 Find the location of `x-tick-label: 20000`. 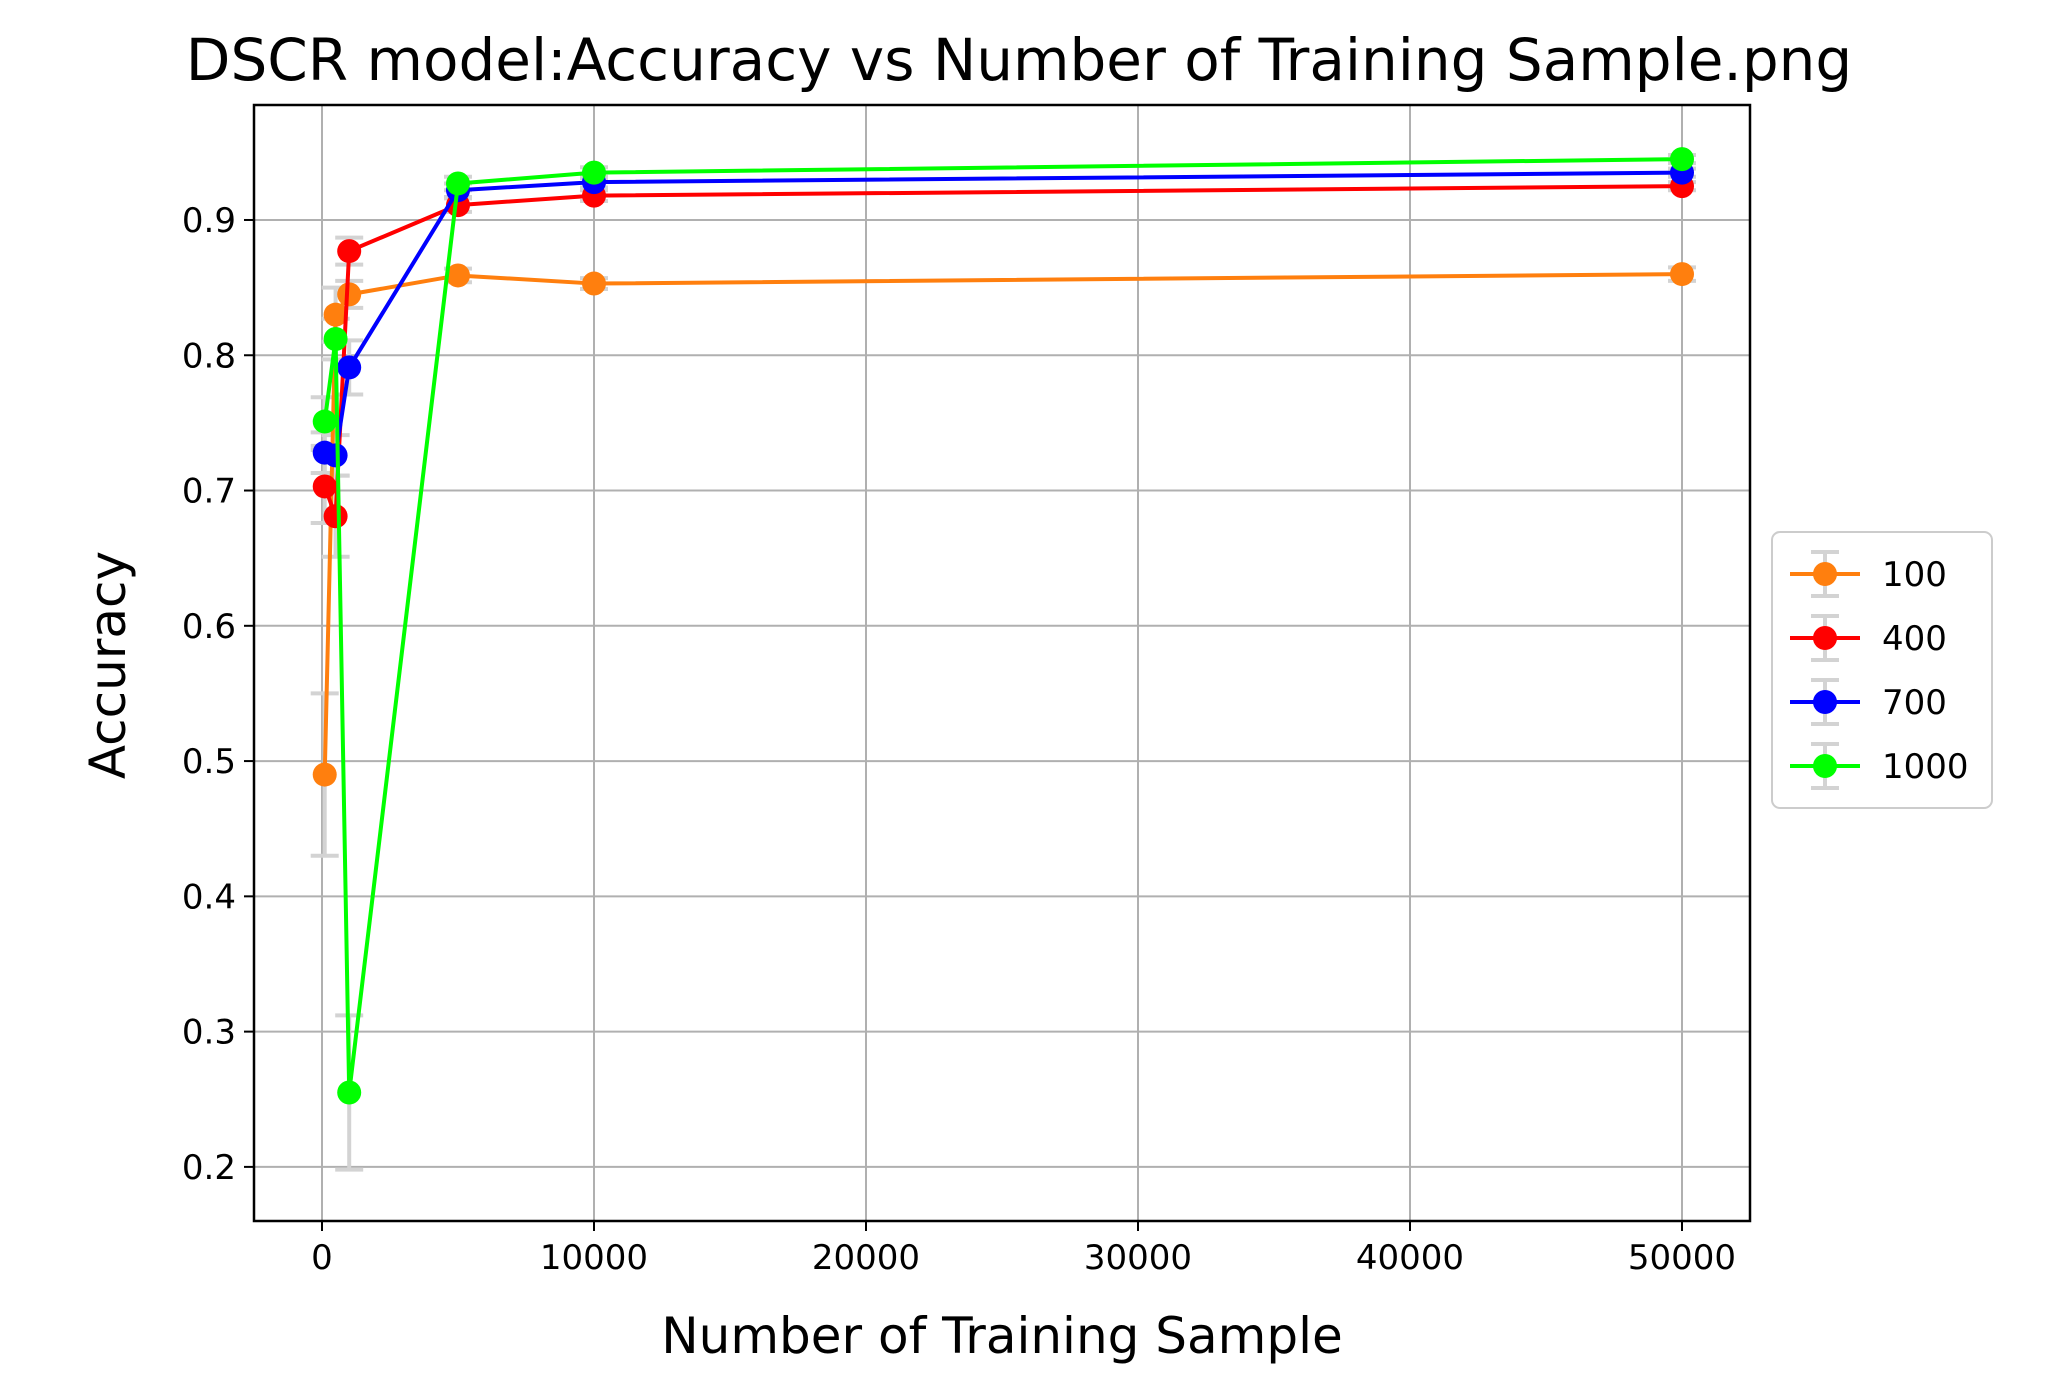

x-tick-label: 20000 is located at coordinates (866, 1258).